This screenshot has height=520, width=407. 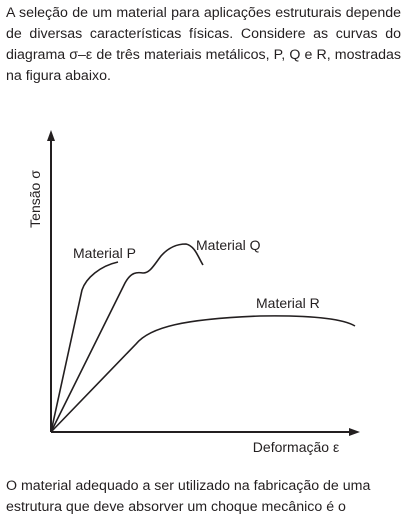 What do you see at coordinates (51, 135) in the screenshot?
I see `y-axis-arrow-icon` at bounding box center [51, 135].